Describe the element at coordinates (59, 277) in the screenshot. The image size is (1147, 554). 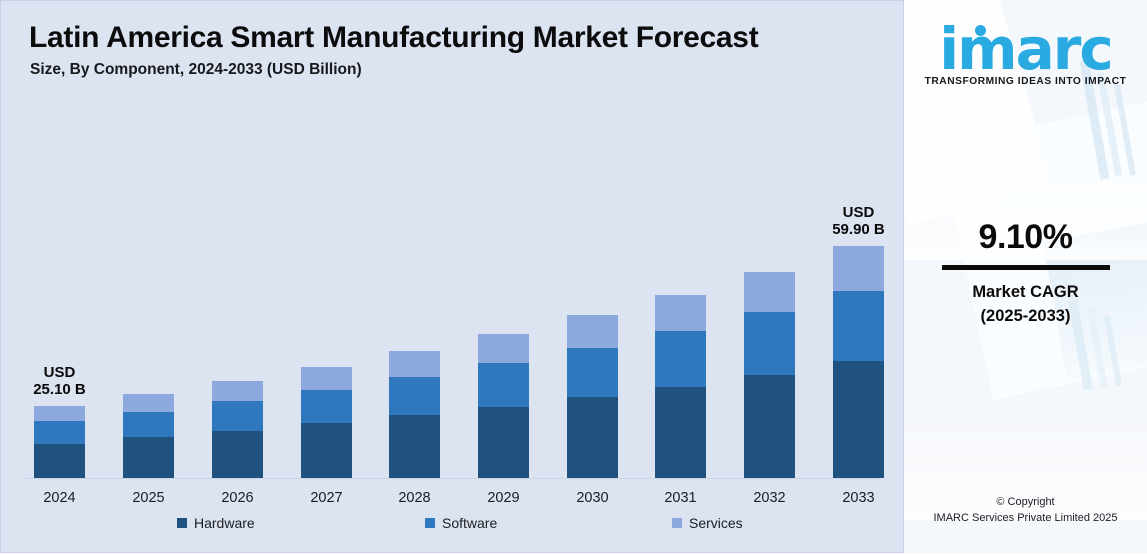
I see `bar-group-2024: 2024 USD 25.10 B` at that location.